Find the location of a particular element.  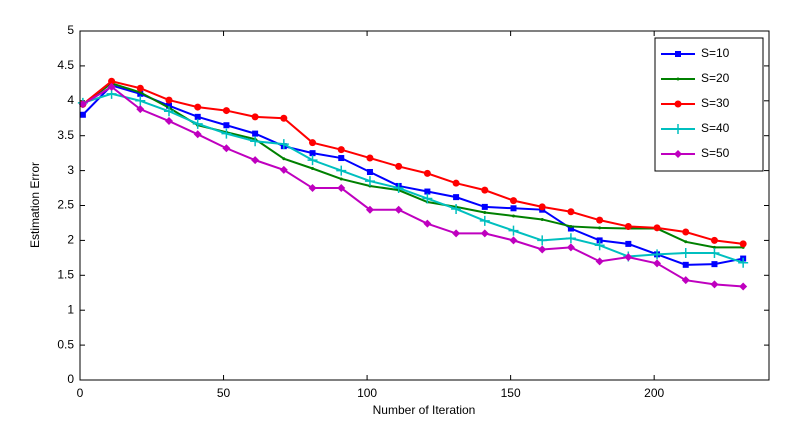

legend-label: S=20 is located at coordinates (715, 78).